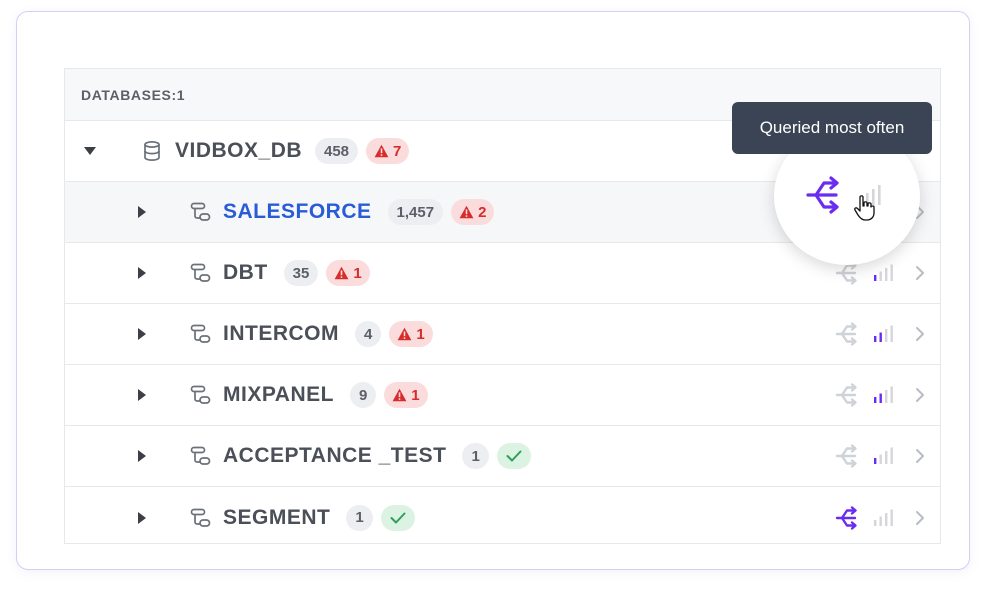 Image resolution: width=994 pixels, height=600 pixels. Describe the element at coordinates (482, 212) in the screenshot. I see `schema-warning-count: 2` at that location.